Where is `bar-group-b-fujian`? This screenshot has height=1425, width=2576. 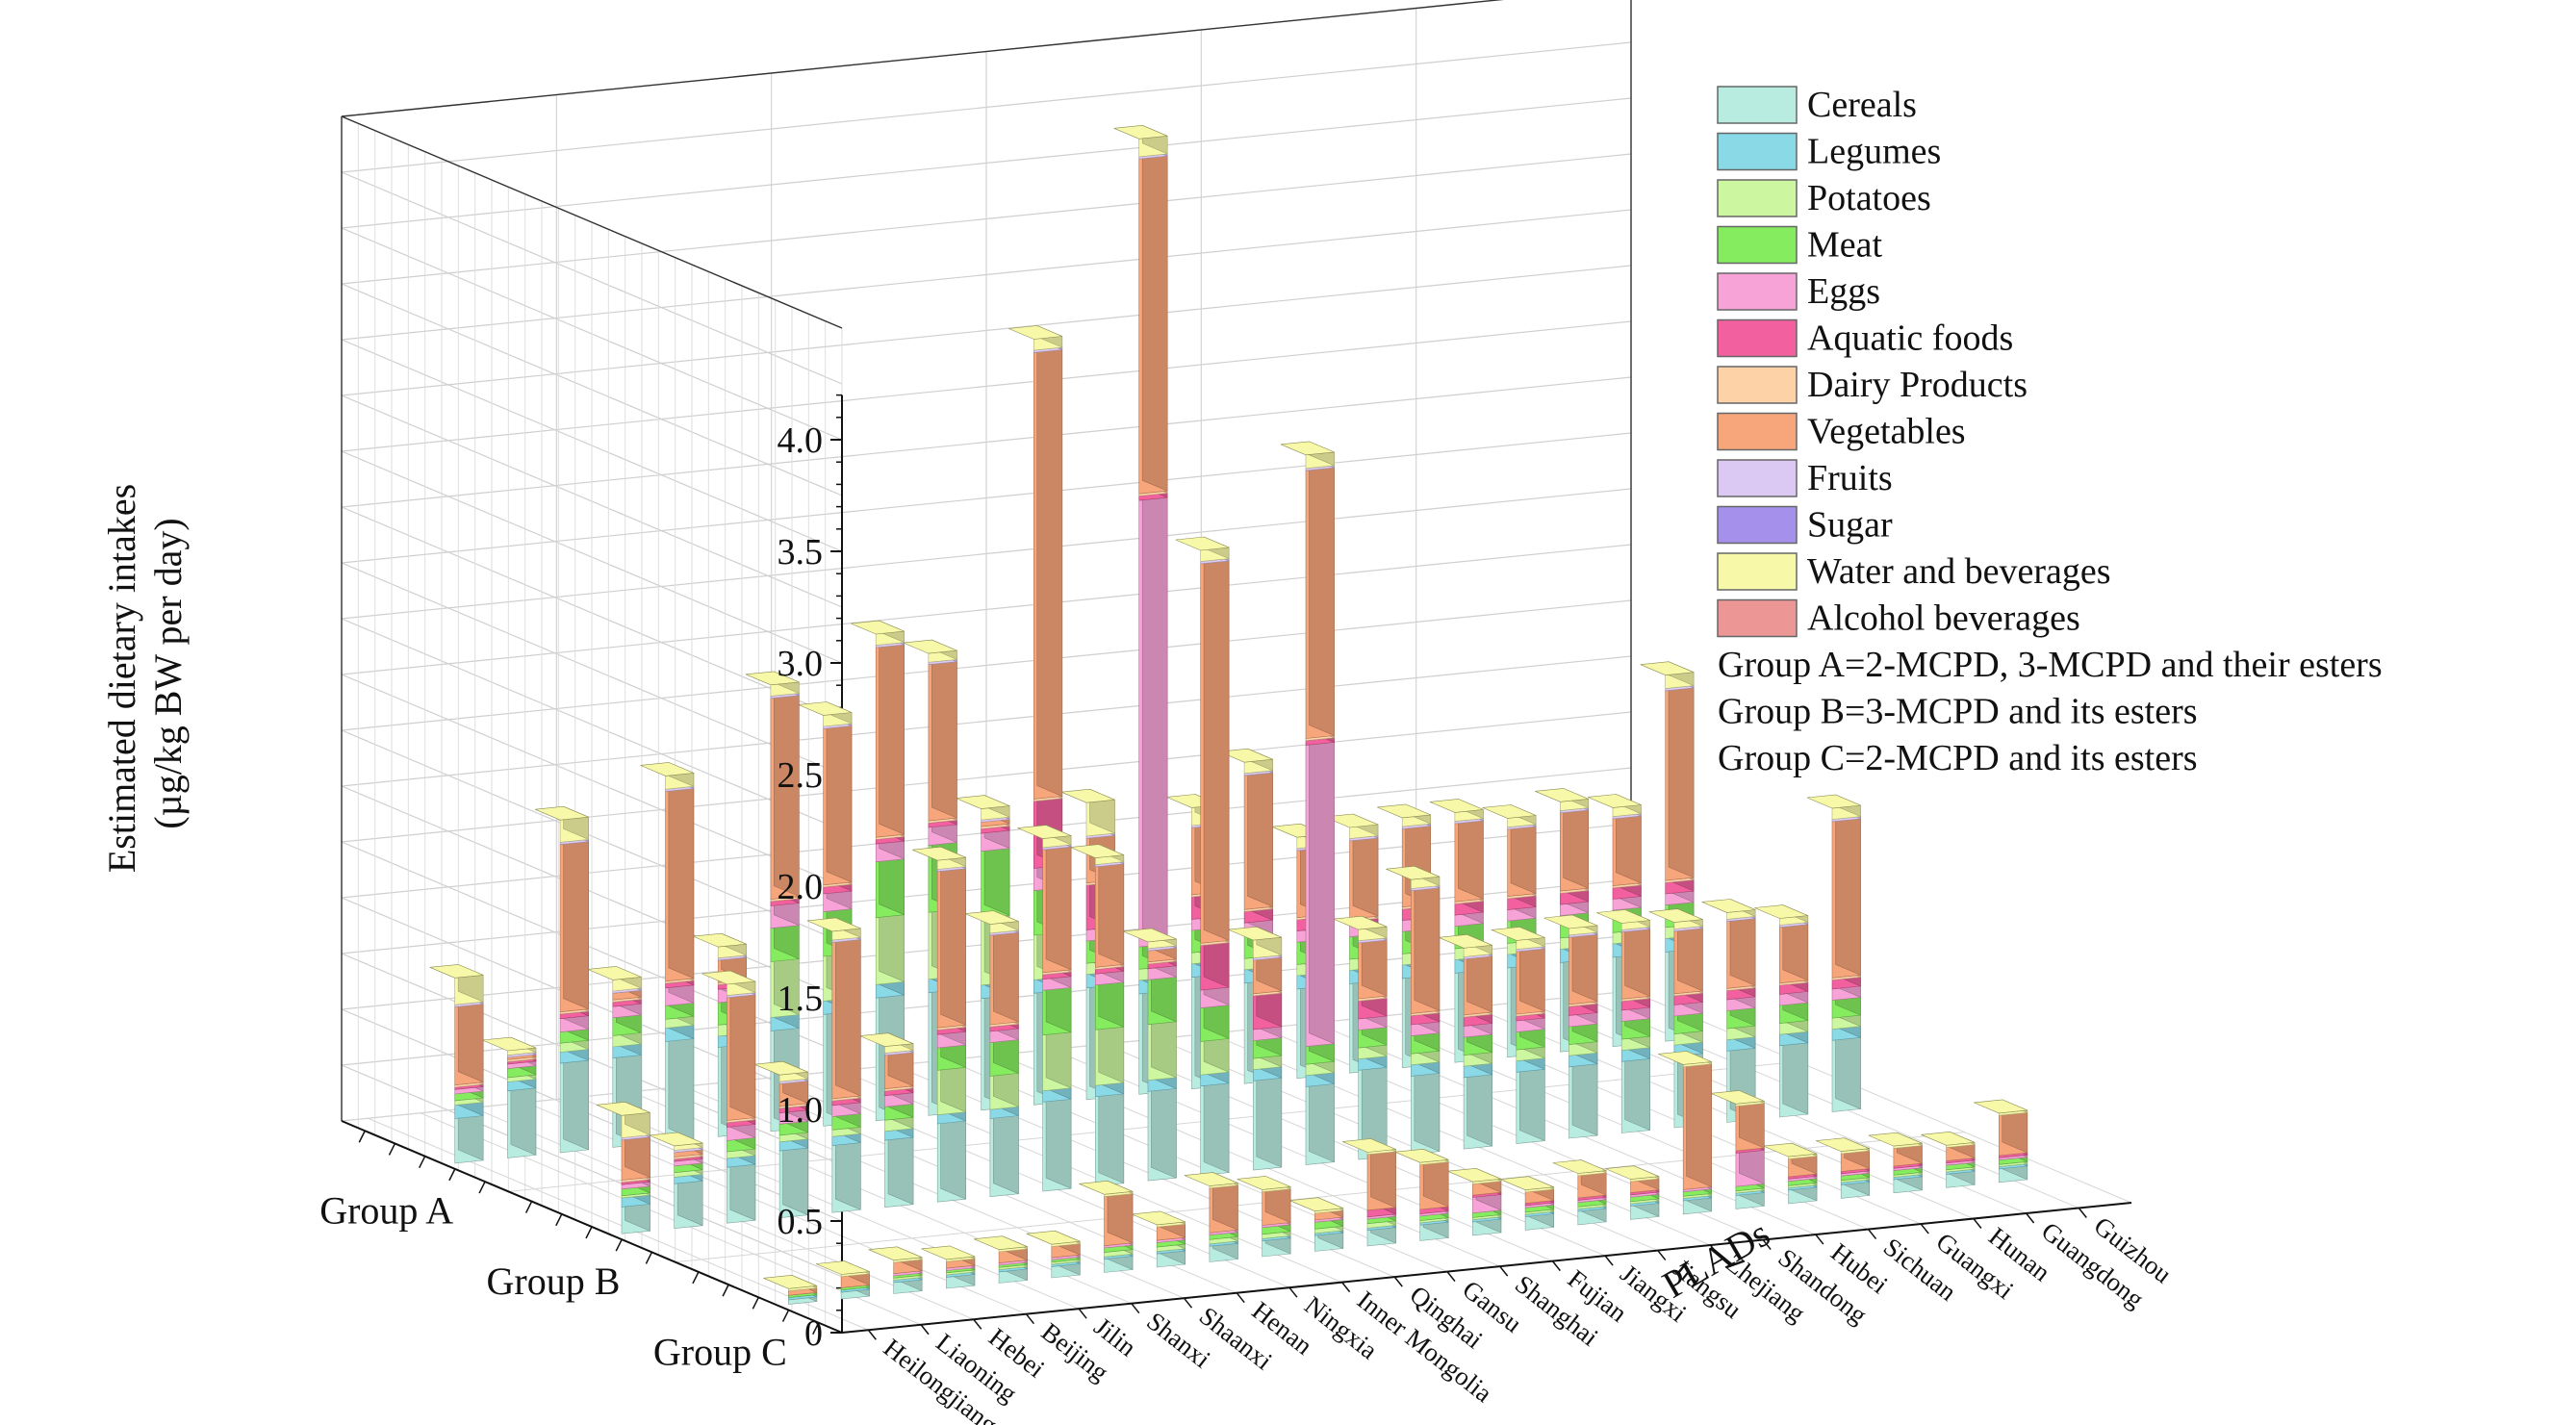 bar-group-b-fujian is located at coordinates (1307, 803).